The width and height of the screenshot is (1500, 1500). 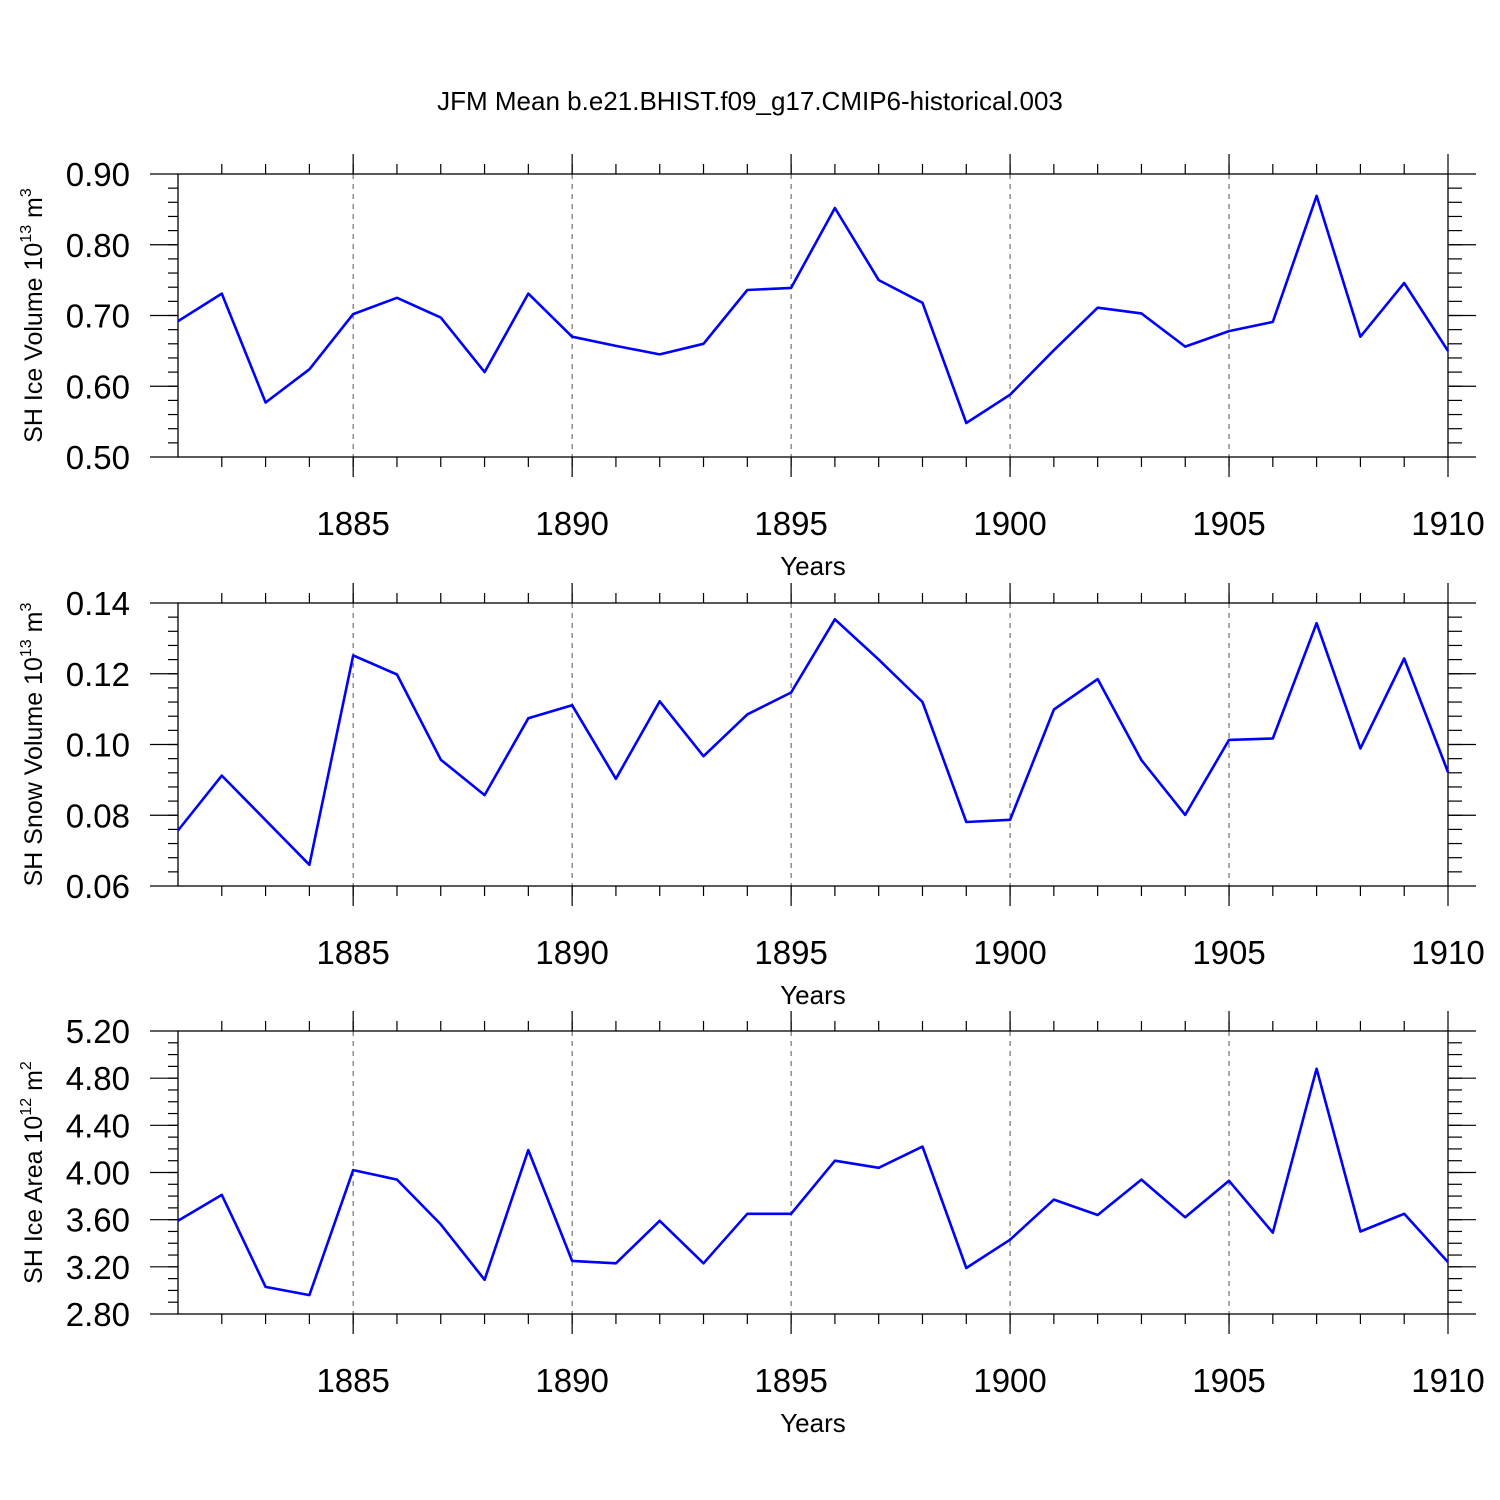 What do you see at coordinates (98, 1031) in the screenshot?
I see `y-tick-label: 5.20` at bounding box center [98, 1031].